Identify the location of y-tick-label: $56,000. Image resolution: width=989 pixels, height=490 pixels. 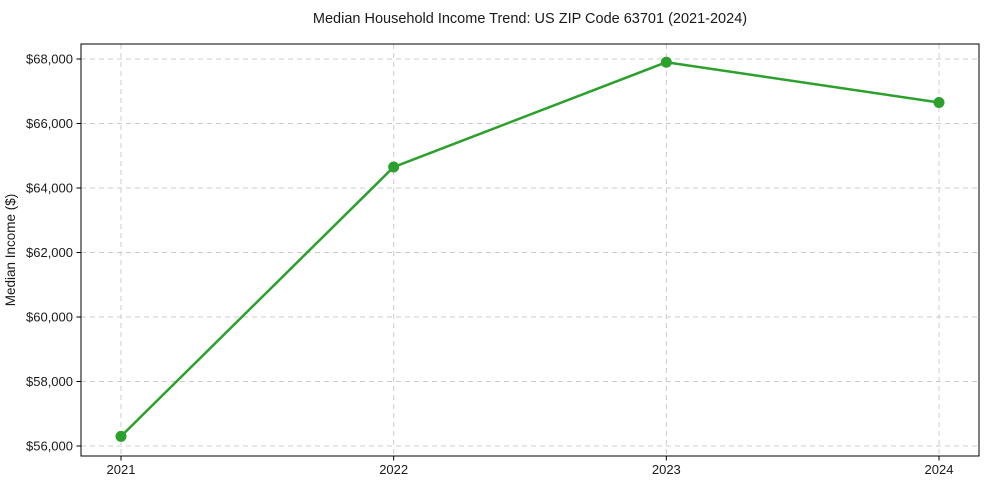
(49, 446).